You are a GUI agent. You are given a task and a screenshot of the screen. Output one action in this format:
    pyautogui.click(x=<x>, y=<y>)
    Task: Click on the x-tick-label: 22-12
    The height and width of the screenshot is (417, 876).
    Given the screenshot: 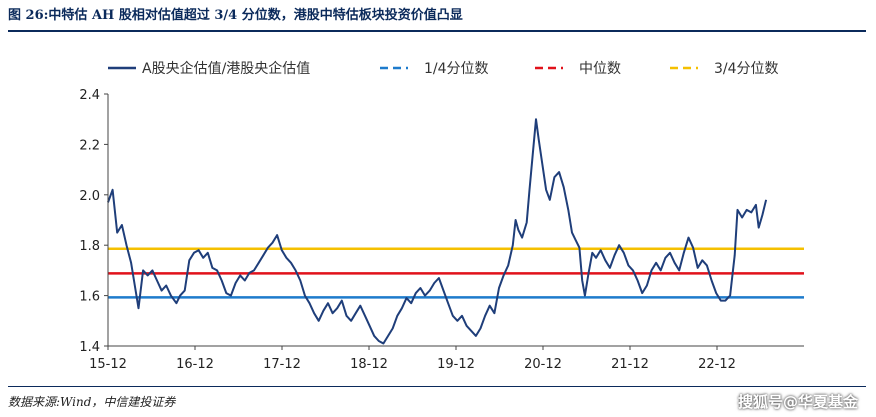 What is the action you would take?
    pyautogui.click(x=717, y=364)
    